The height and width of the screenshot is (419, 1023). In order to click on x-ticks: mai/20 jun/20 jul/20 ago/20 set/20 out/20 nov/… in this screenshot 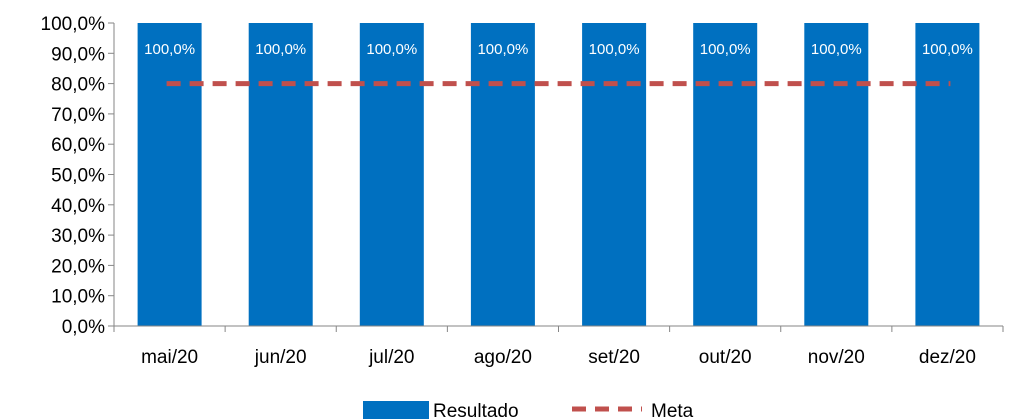, I will do `click(558, 347)`.